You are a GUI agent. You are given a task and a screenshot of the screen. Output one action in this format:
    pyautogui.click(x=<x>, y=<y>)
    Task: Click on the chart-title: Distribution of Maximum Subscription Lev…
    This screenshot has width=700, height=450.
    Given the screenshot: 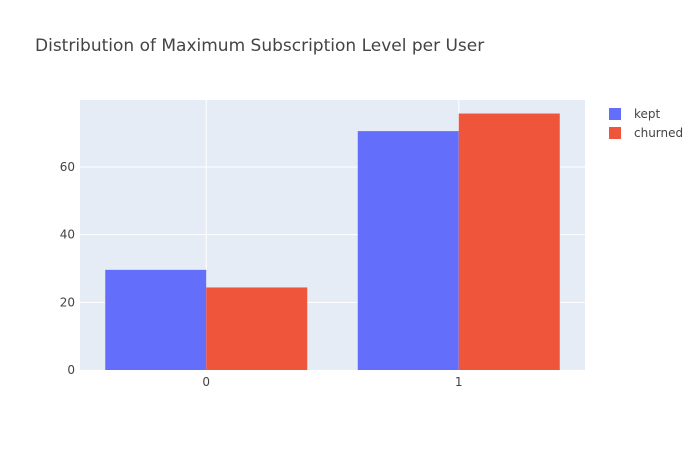 What is the action you would take?
    pyautogui.click(x=259, y=46)
    